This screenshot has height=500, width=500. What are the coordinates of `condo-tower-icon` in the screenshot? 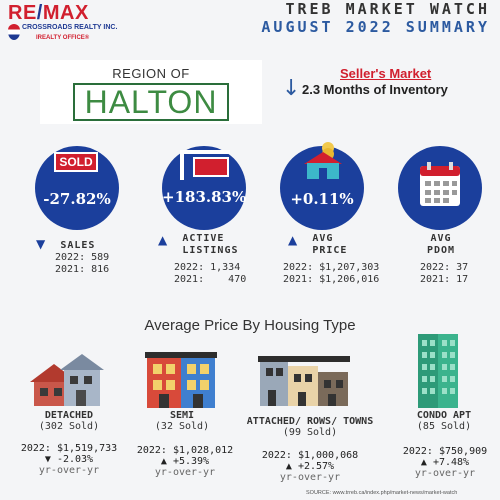 It's located at (438, 371).